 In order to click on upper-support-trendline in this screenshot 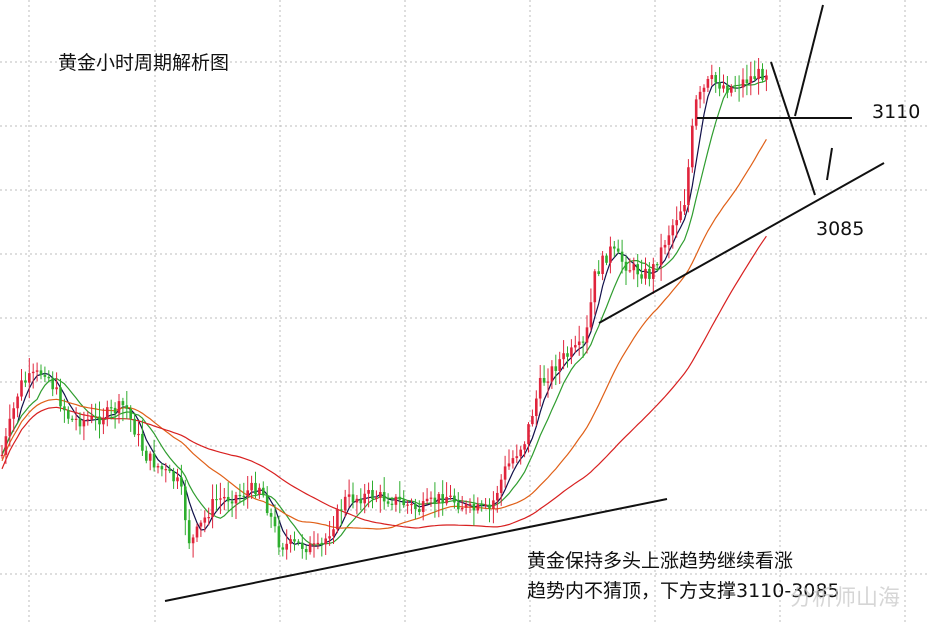, I will do `click(741, 243)`.